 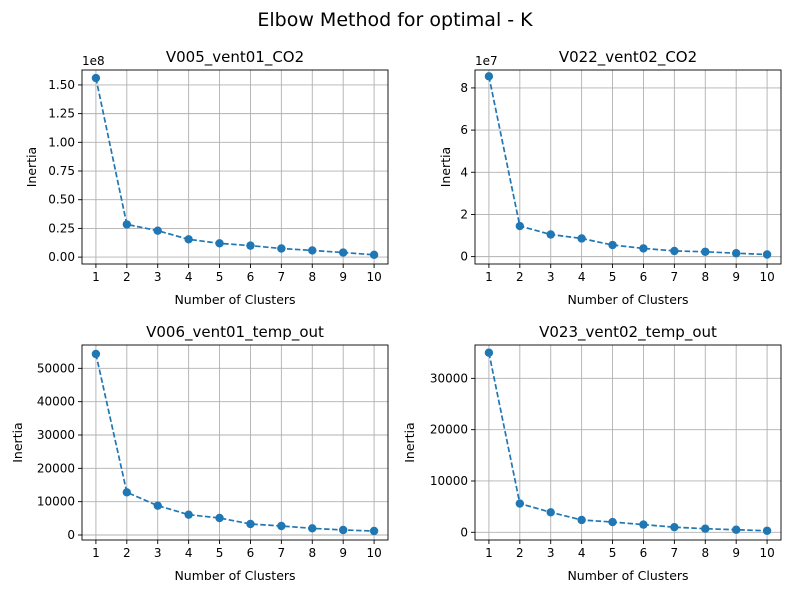 I want to click on y-tick-label: 2, so click(x=464, y=214).